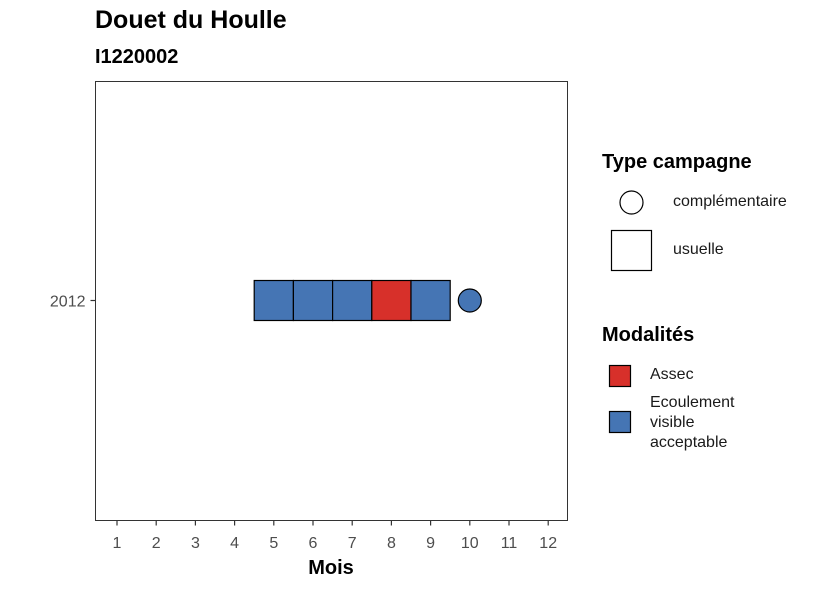 This screenshot has width=826, height=590. I want to click on x-axis-label: Mois, so click(331, 568).